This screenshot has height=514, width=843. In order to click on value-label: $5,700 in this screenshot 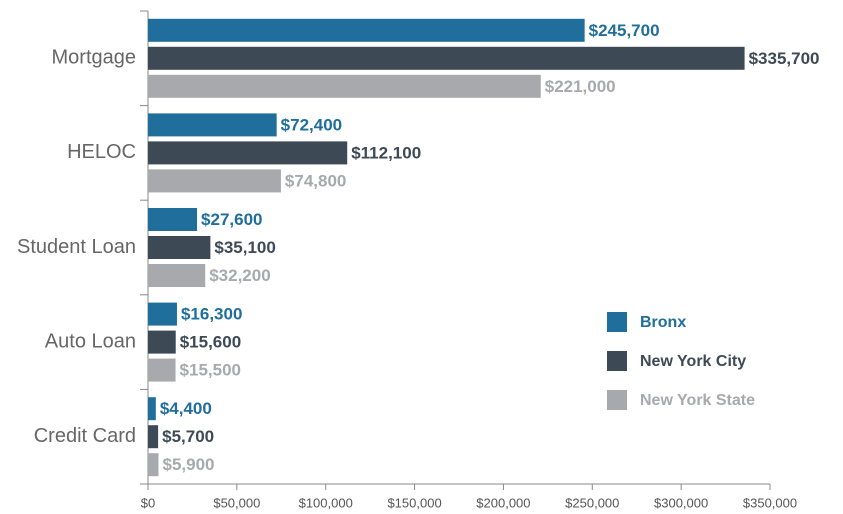, I will do `click(188, 436)`.